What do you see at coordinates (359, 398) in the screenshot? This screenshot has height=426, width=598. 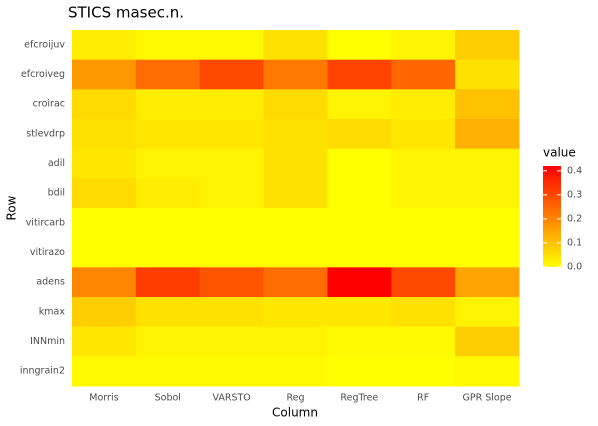 I see `x-tick-label: RegTree` at bounding box center [359, 398].